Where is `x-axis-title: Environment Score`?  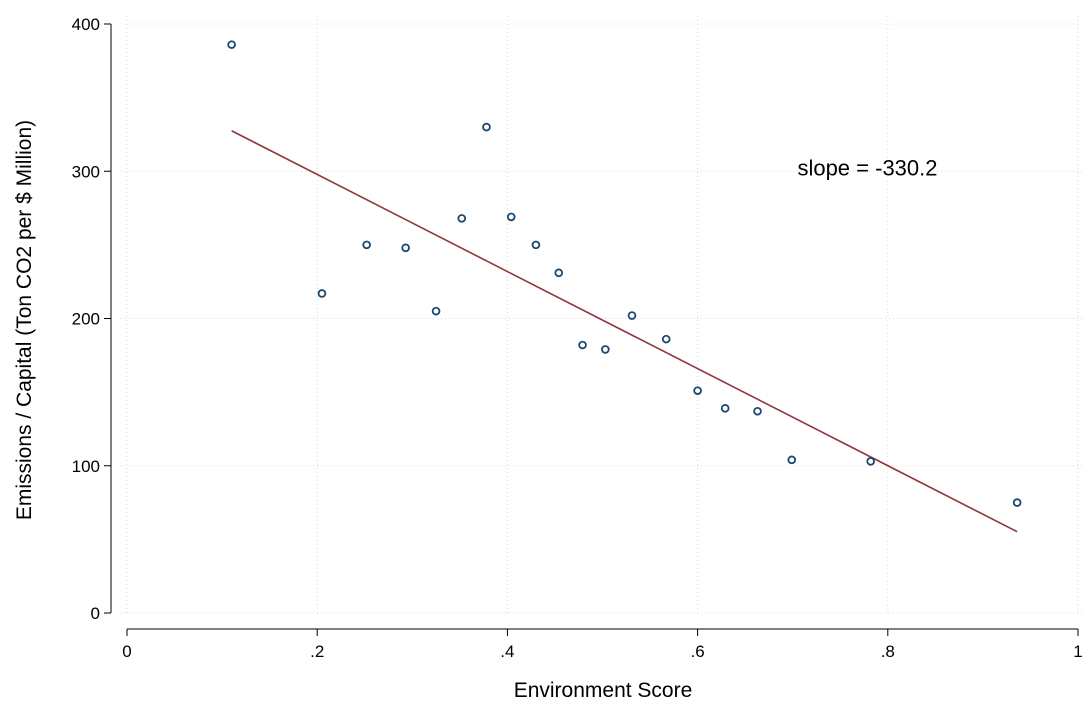 x-axis-title: Environment Score is located at coordinates (603, 690).